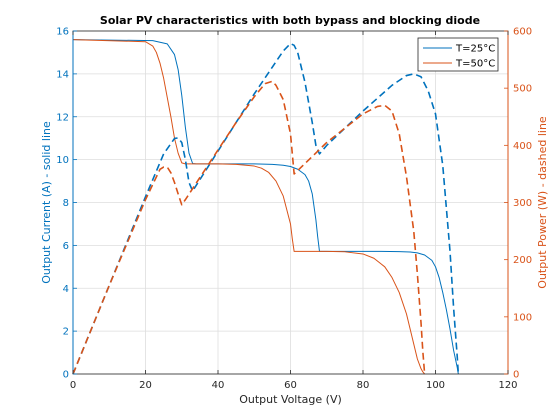  I want to click on y-left-tick-label: 4, so click(66, 289).